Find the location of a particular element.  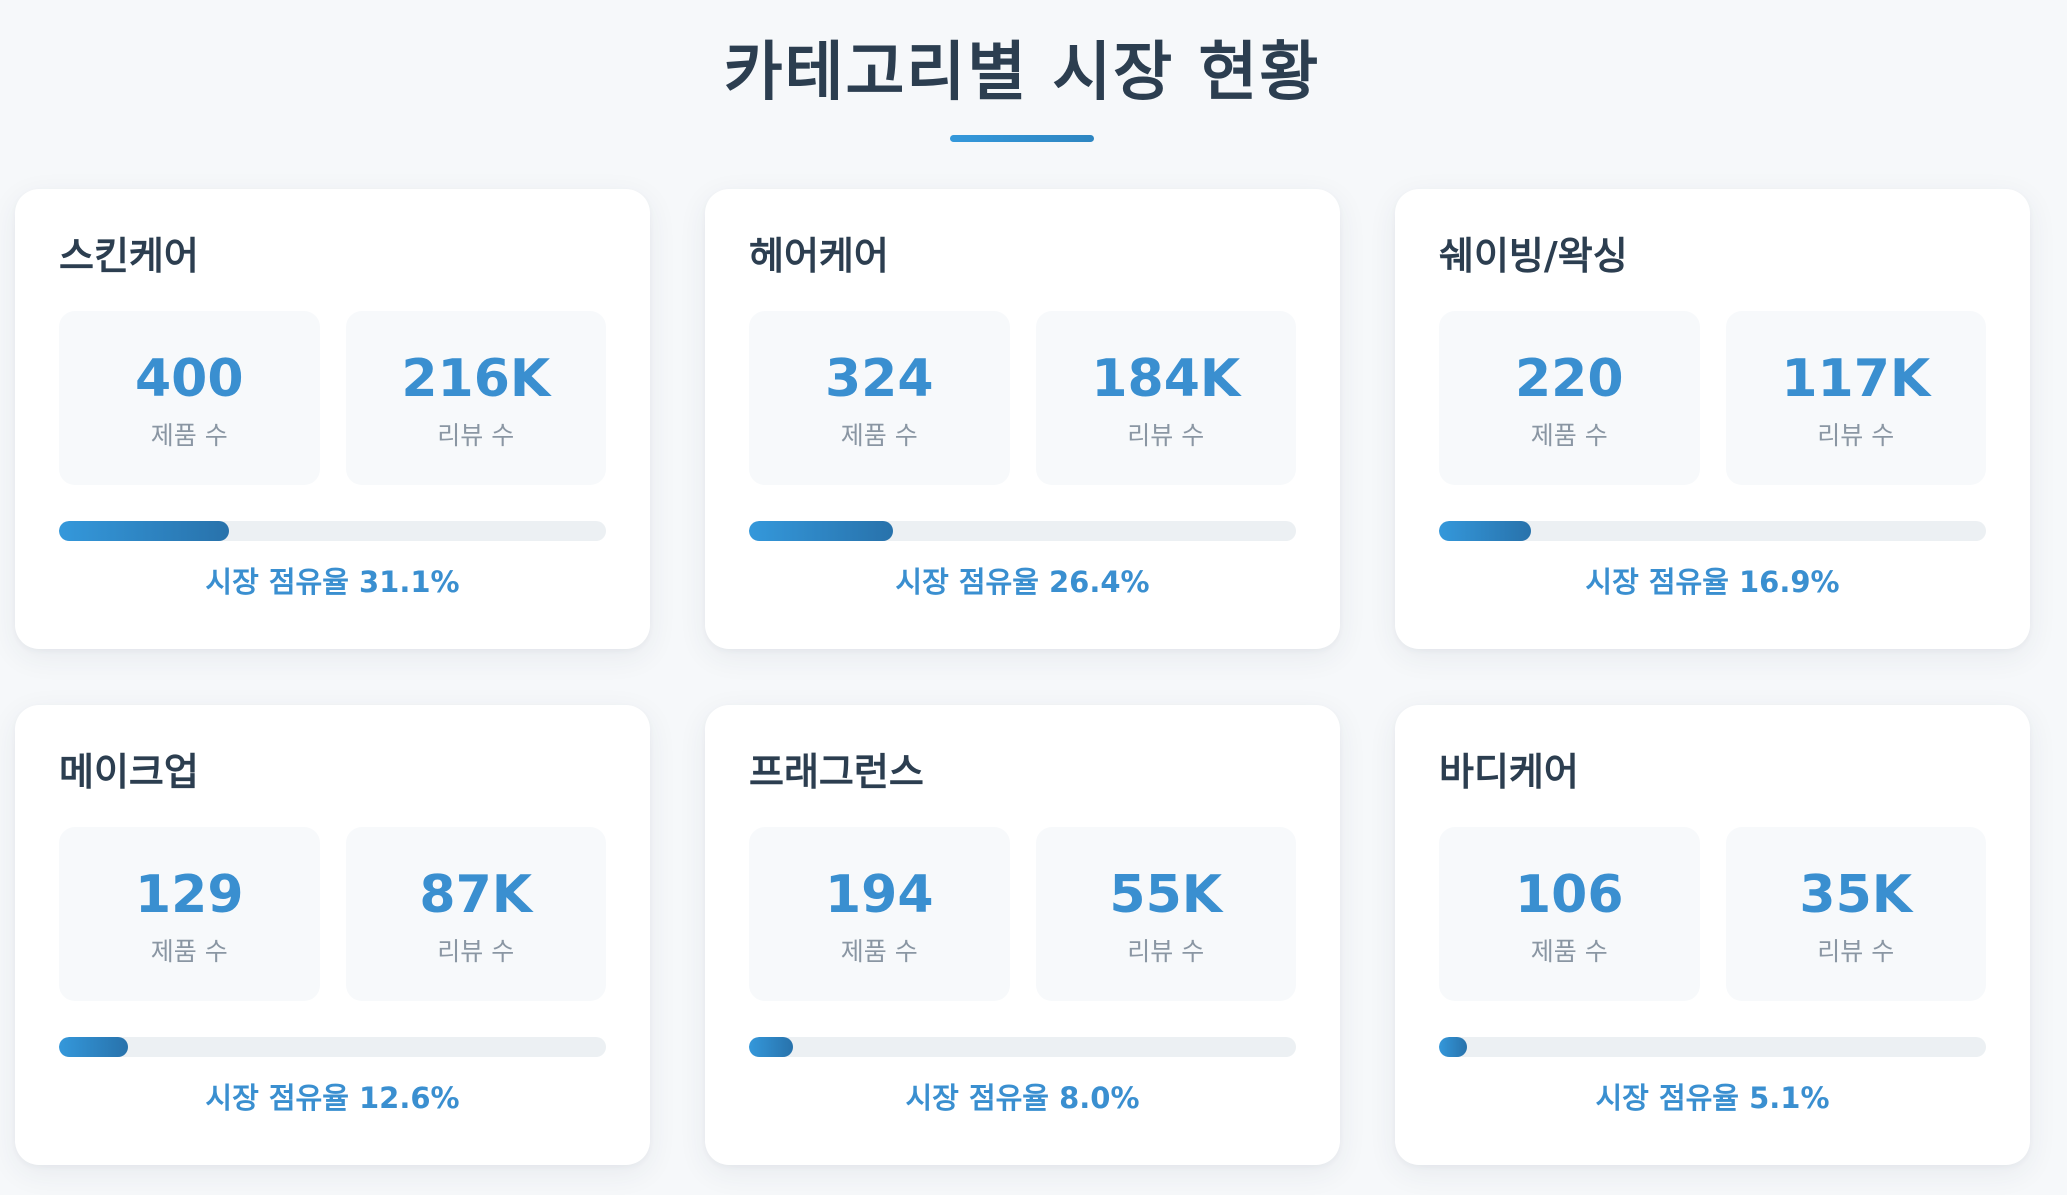

category-title: 프래그런스 is located at coordinates (836, 772).